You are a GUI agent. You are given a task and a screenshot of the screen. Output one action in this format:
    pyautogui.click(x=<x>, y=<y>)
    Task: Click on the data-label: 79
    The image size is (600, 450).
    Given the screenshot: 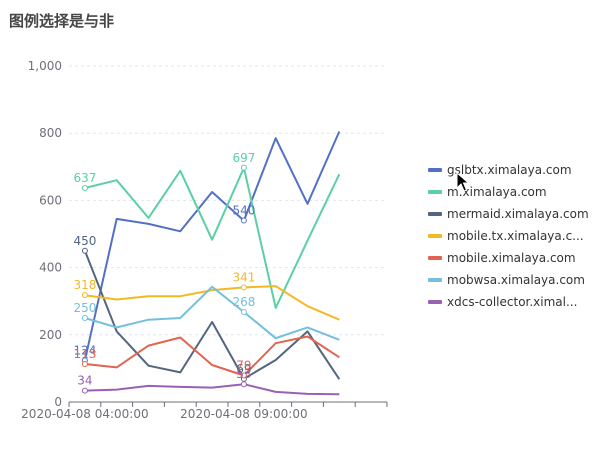 What is the action you would take?
    pyautogui.click(x=243, y=365)
    